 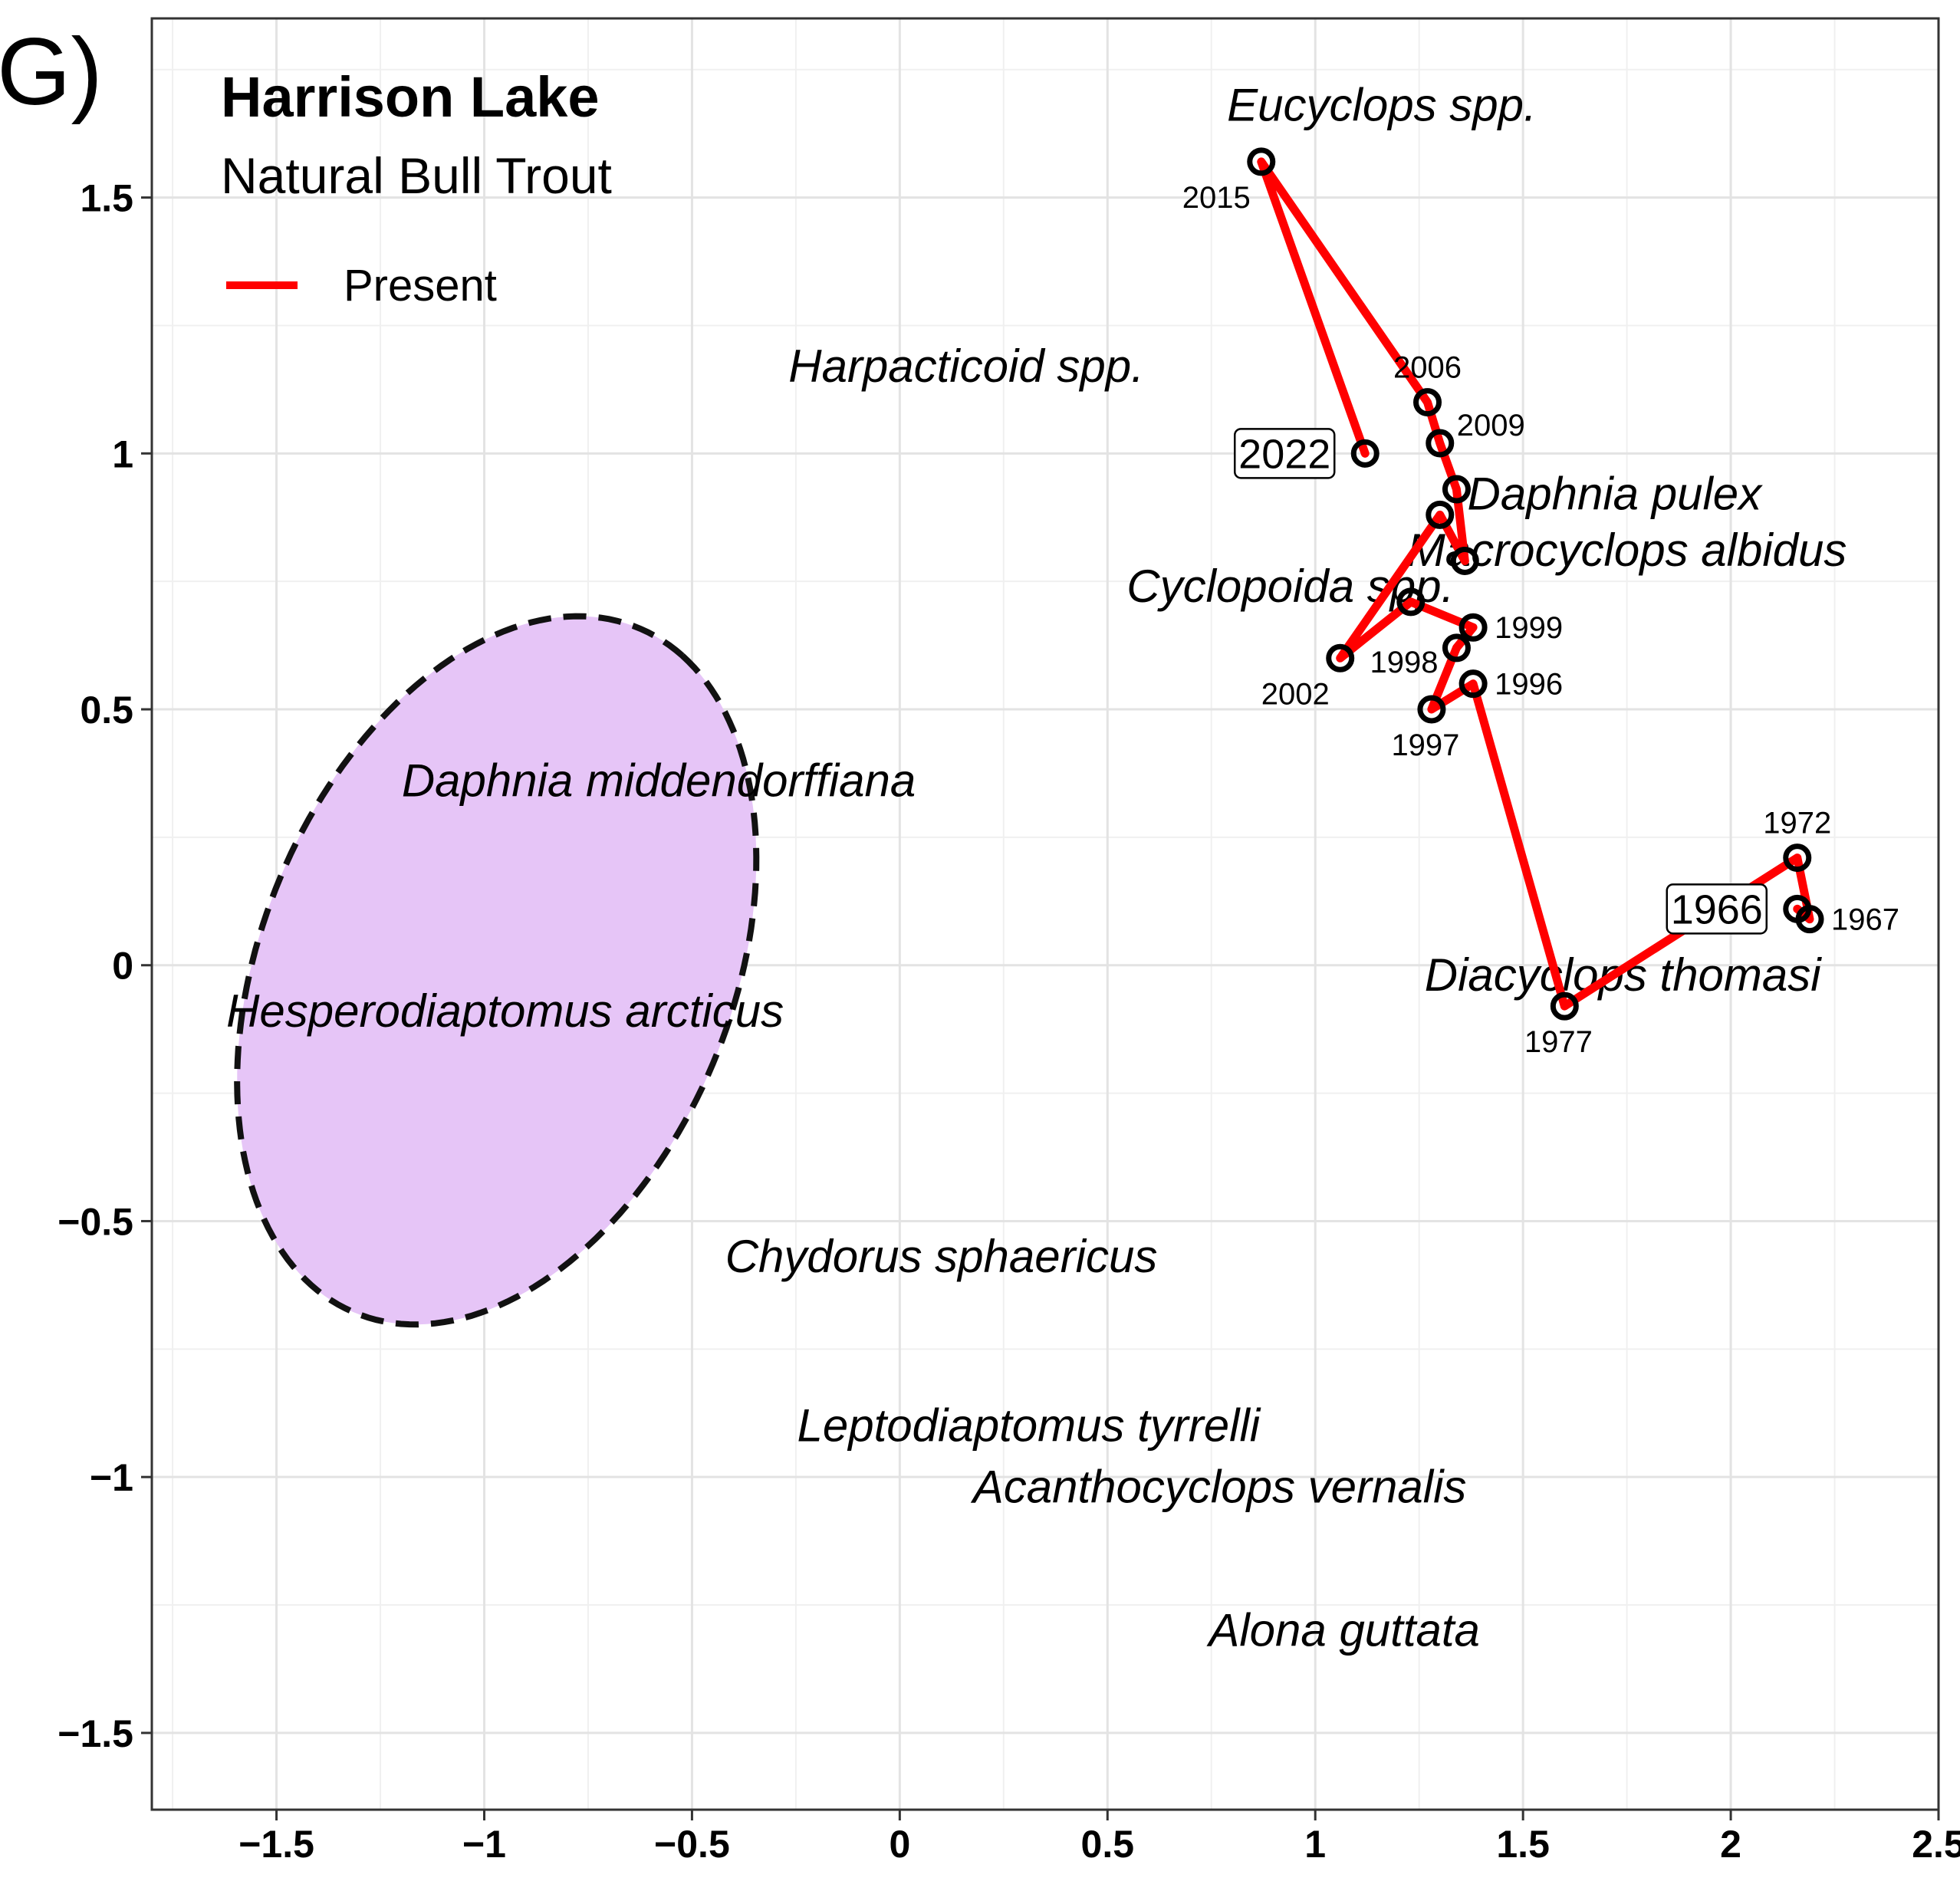 What do you see at coordinates (51, 72) in the screenshot?
I see `panel-label: G)` at bounding box center [51, 72].